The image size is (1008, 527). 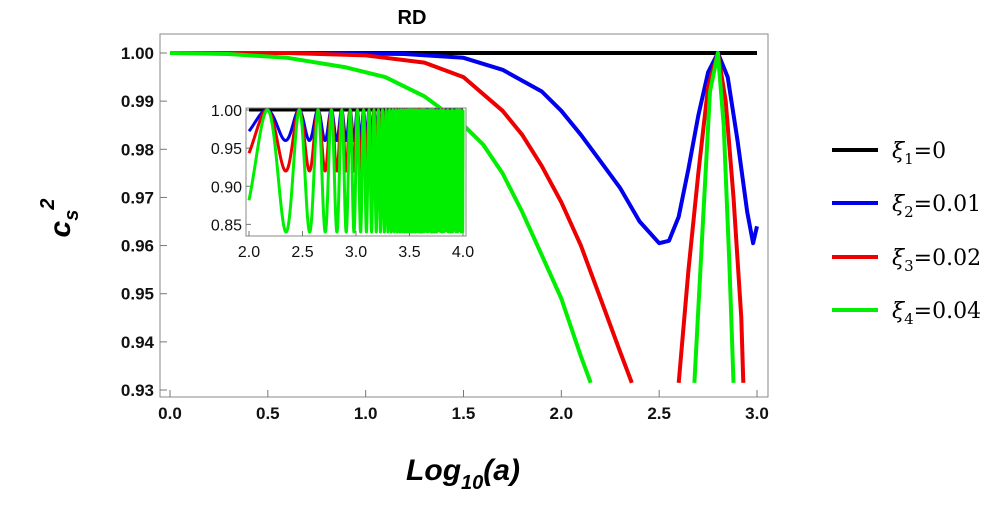 I want to click on inset-y-tick-label: 0.95, so click(x=226, y=149).